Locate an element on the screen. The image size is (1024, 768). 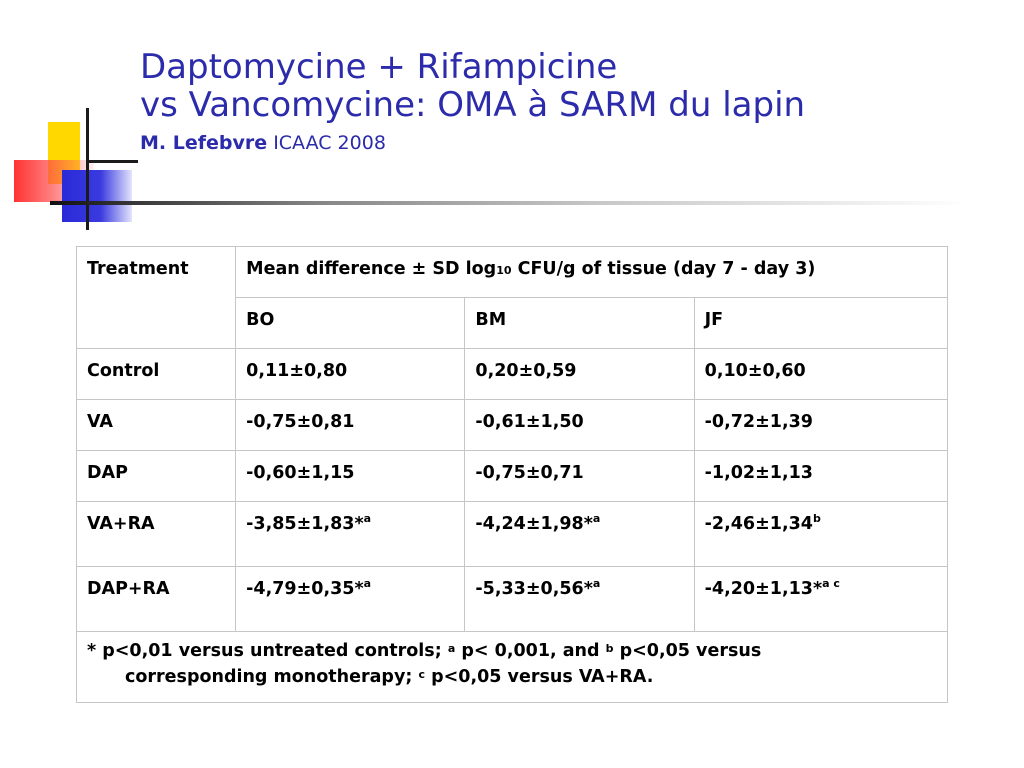
slide-subtitle: M. Lefebvre ICAAC 2008 is located at coordinates (570, 143).